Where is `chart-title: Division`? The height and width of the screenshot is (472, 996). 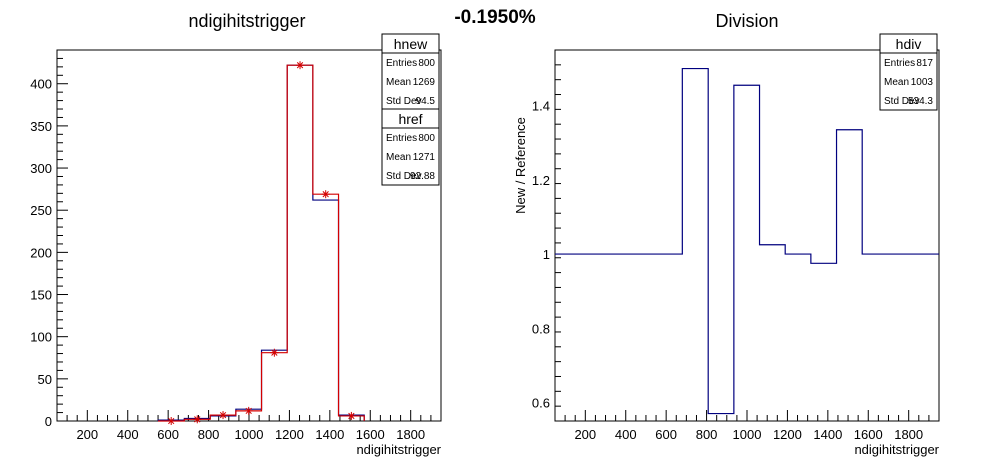
chart-title: Division is located at coordinates (746, 21).